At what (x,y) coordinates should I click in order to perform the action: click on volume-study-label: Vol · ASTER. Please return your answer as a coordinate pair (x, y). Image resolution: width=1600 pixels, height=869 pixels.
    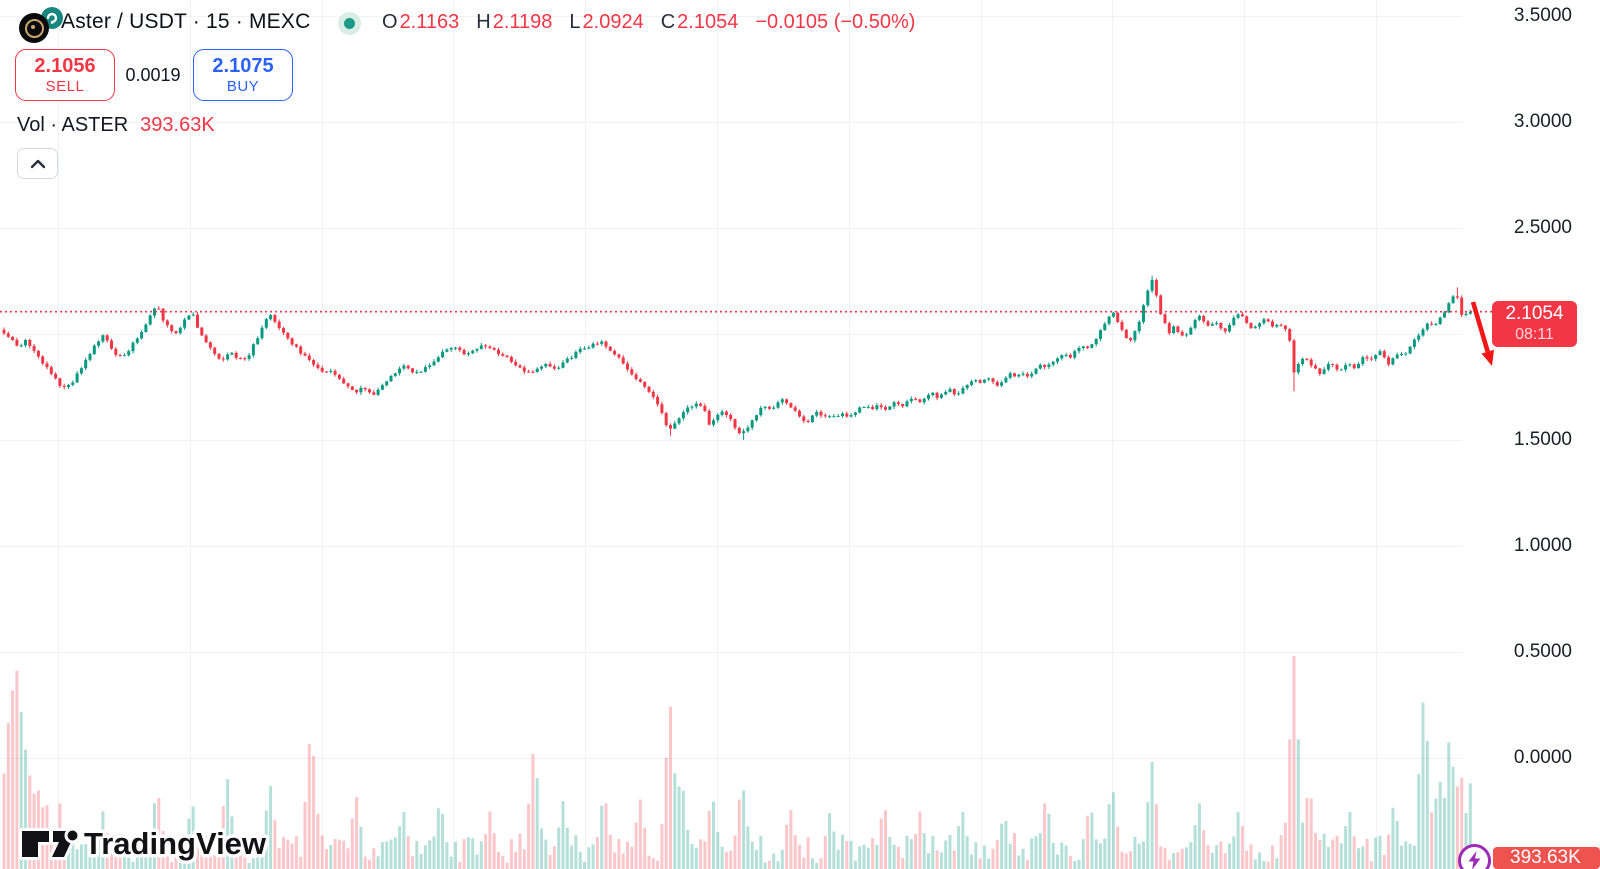
    Looking at the image, I should click on (73, 125).